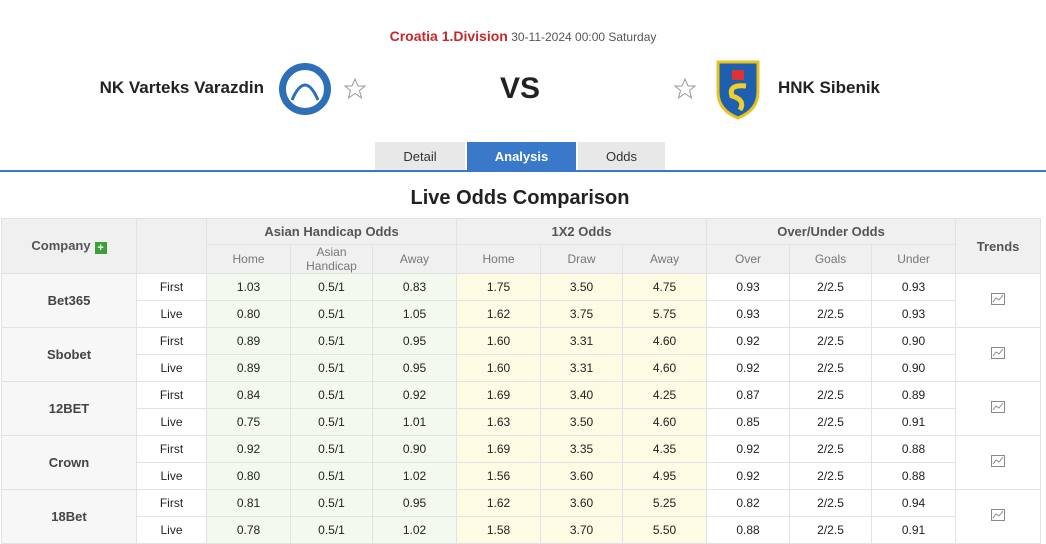  Describe the element at coordinates (521, 156) in the screenshot. I see `tab: Analysis` at that location.